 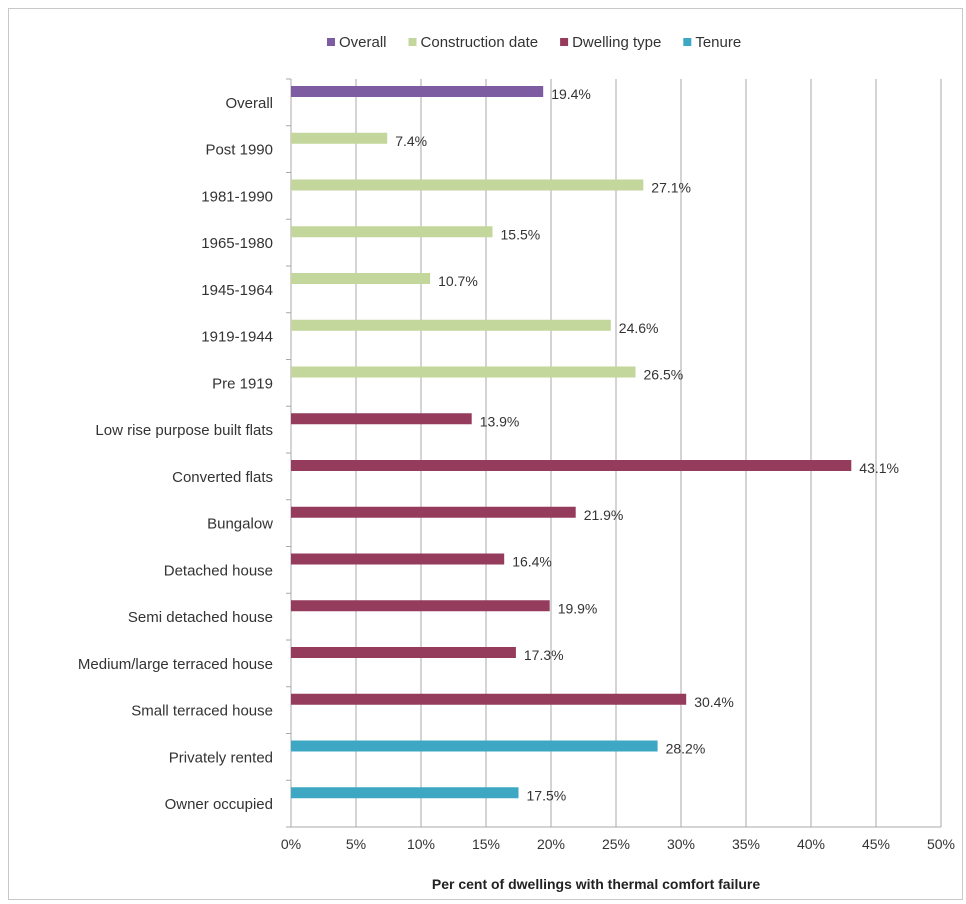 What do you see at coordinates (500, 421) in the screenshot?
I see `data-label: 13.9%` at bounding box center [500, 421].